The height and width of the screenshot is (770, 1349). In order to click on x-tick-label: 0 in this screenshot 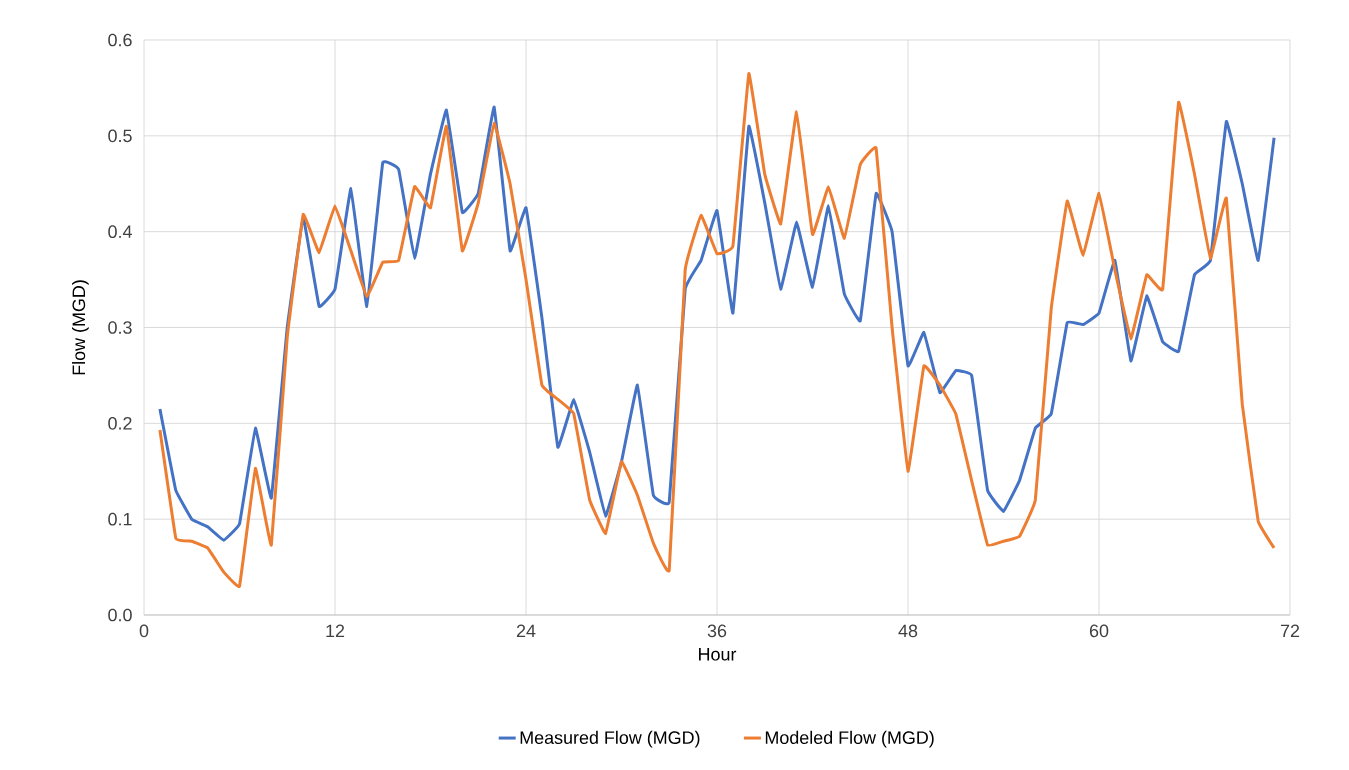, I will do `click(144, 631)`.